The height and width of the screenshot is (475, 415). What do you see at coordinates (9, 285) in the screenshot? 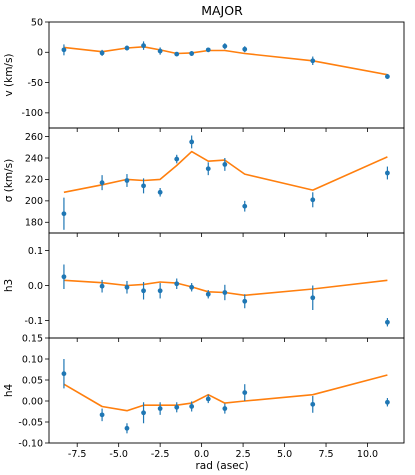
I see `y-axis-label: h3` at bounding box center [9, 285].